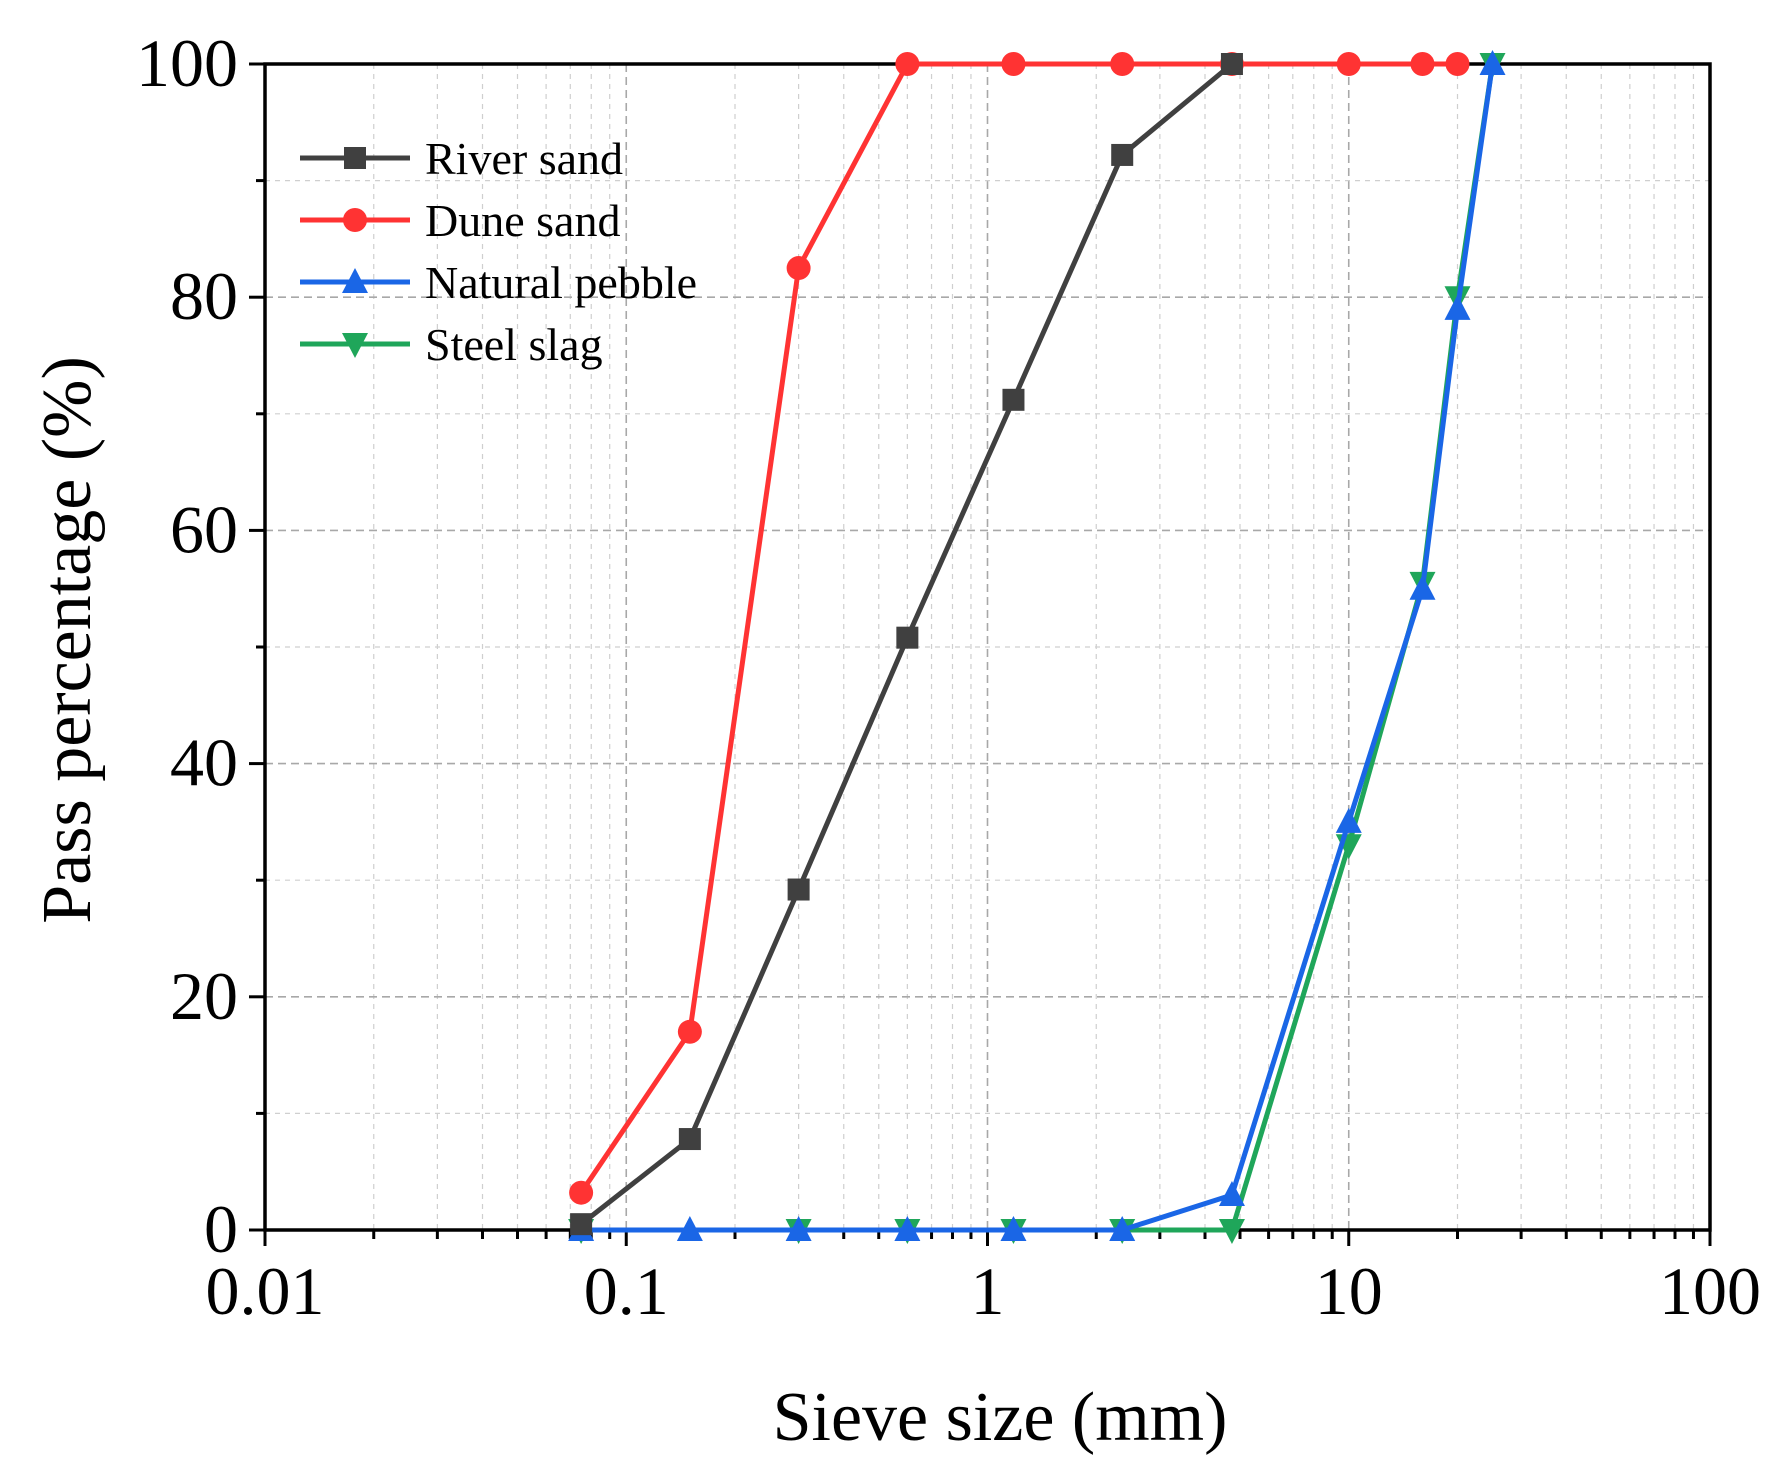 Image resolution: width=1788 pixels, height=1474 pixels. What do you see at coordinates (1349, 1291) in the screenshot?
I see `x-tick-label: 10` at bounding box center [1349, 1291].